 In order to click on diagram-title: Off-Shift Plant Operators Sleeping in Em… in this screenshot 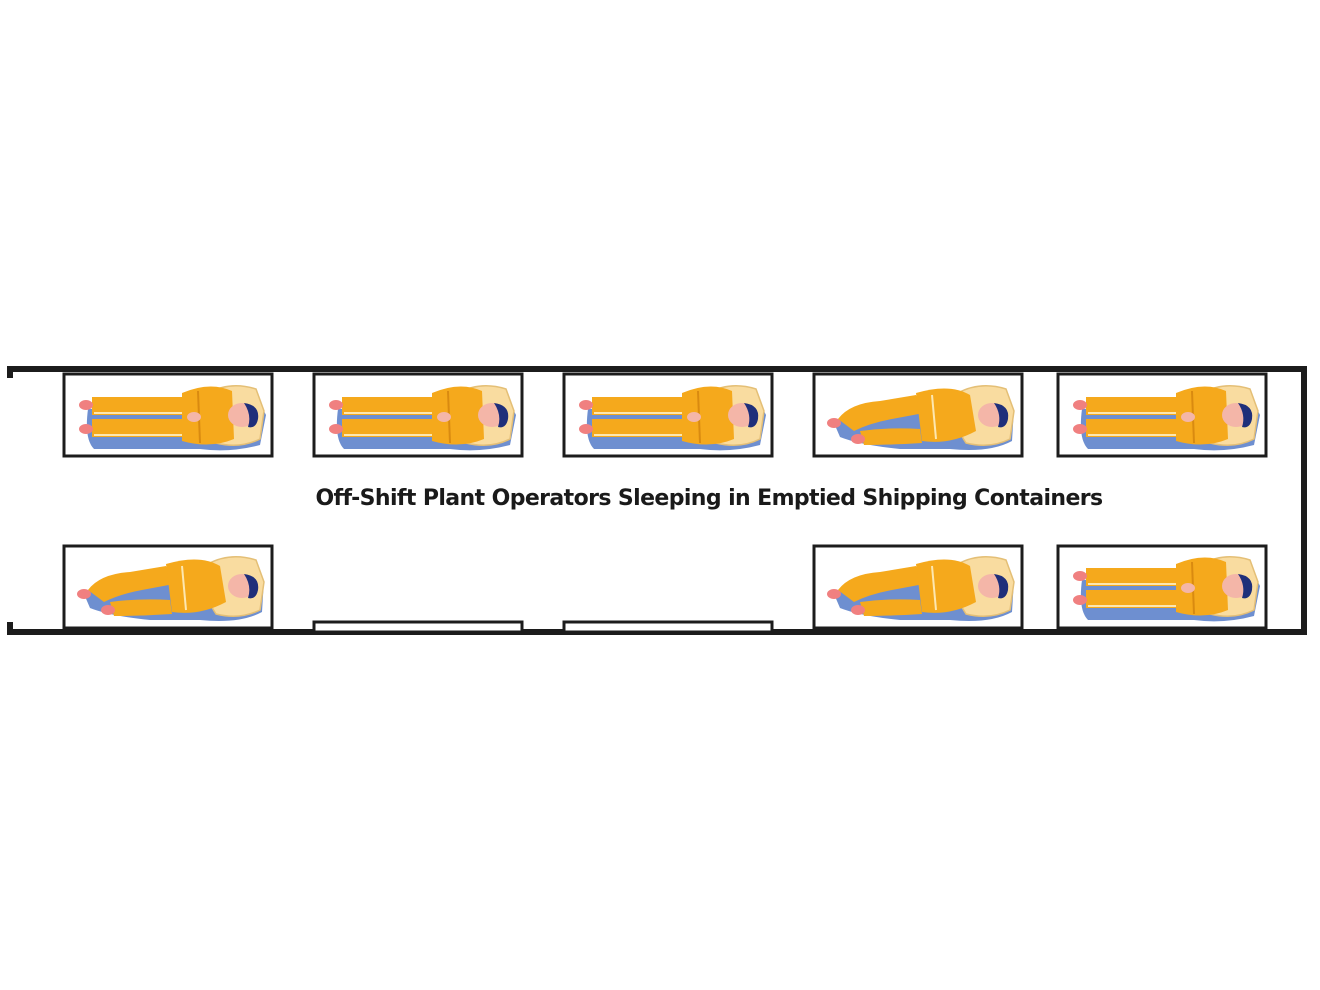, I will do `click(709, 498)`.